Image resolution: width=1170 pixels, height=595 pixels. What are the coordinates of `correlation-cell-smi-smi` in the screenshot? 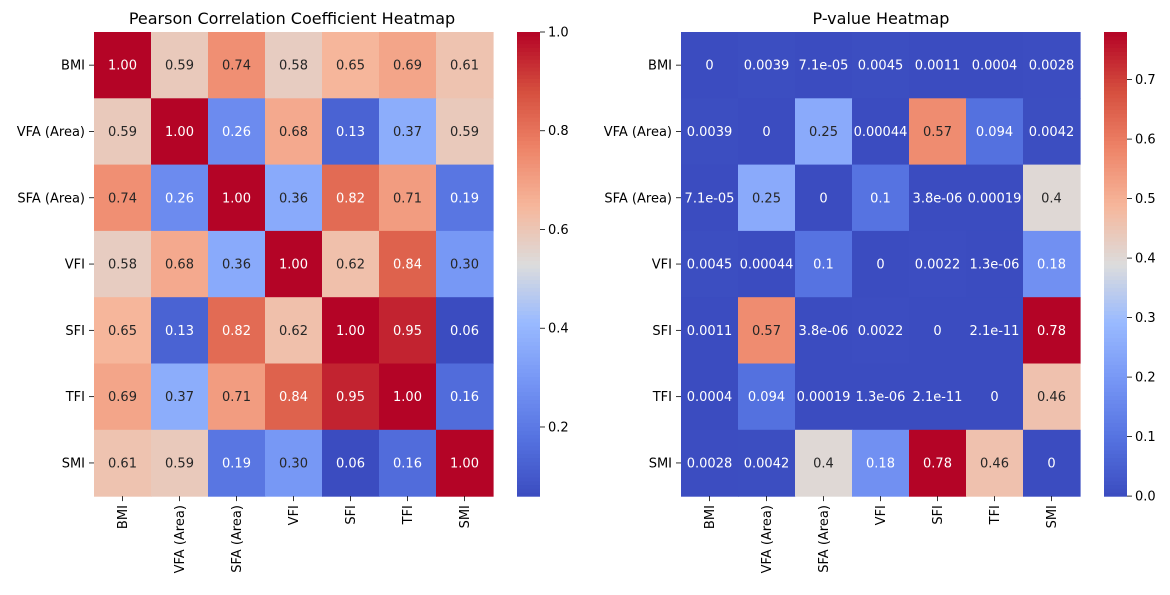 It's located at (465, 463).